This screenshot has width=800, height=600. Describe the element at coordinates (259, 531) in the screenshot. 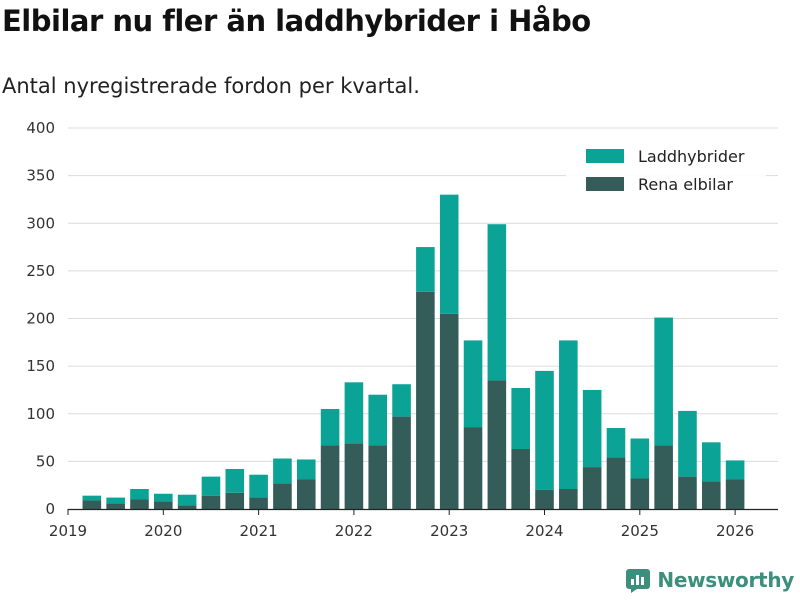

I see `x-tick-label-2021: 2021` at that location.